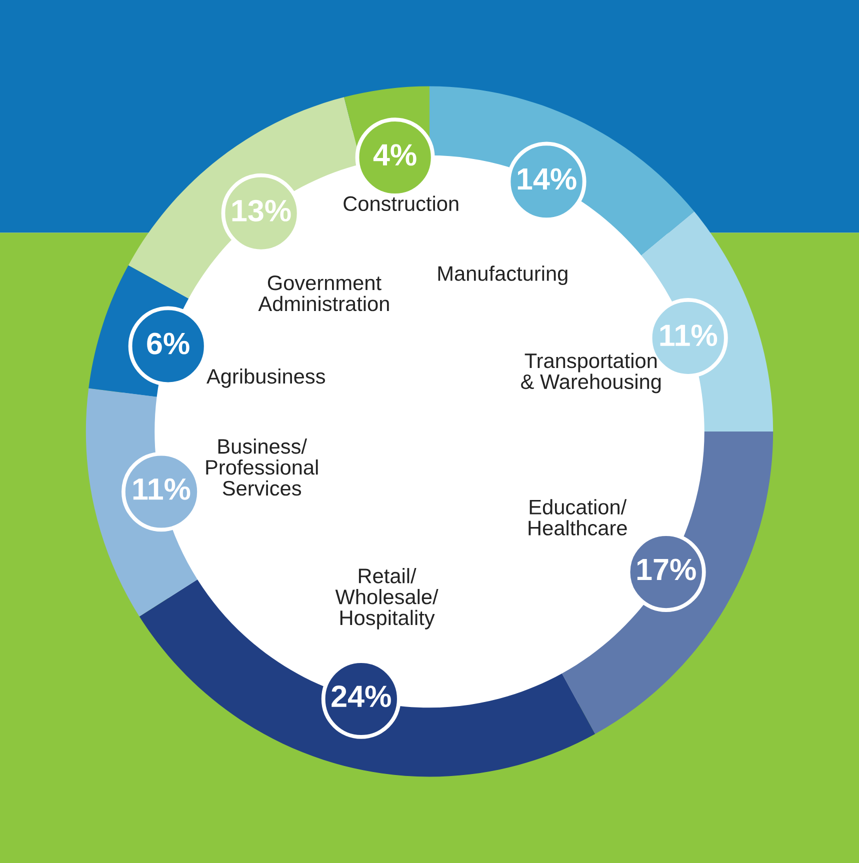 This screenshot has height=863, width=859. Describe the element at coordinates (547, 179) in the screenshot. I see `data-label: 14%` at that location.